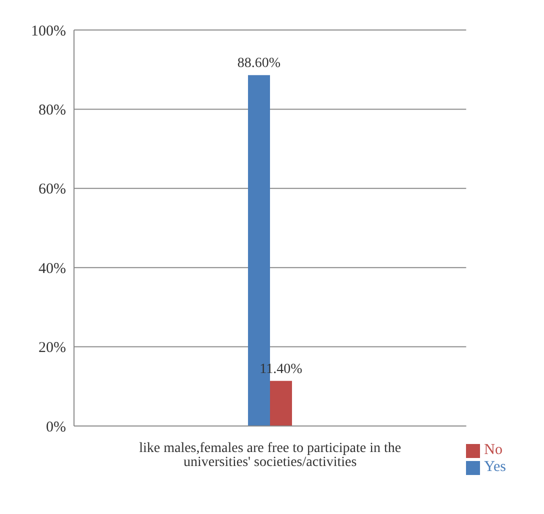  I want to click on y-tick-label: 20%, so click(52, 348).